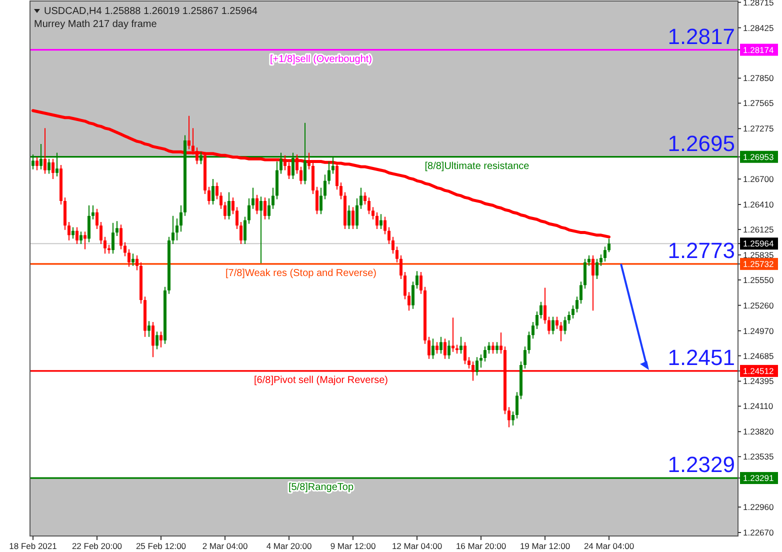  I want to click on x-tick-label: 18 Feb 2021, so click(33, 546).